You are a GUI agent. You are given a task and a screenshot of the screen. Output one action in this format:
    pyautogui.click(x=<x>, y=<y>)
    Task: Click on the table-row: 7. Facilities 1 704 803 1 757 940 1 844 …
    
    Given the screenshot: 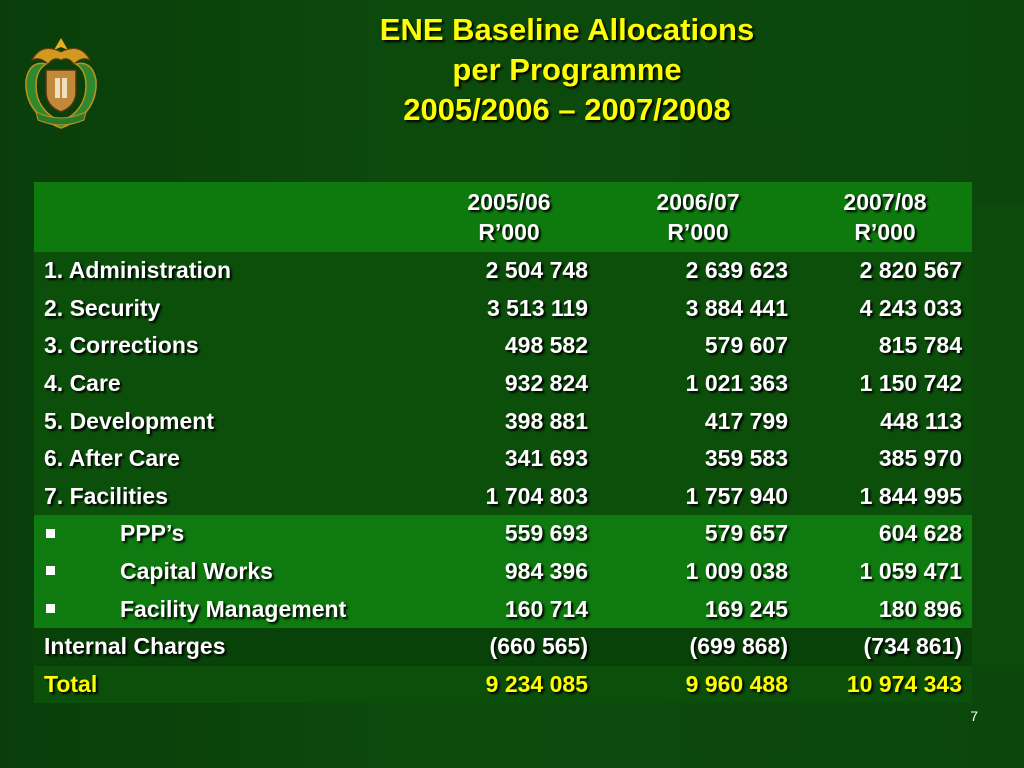 What is the action you would take?
    pyautogui.click(x=503, y=496)
    